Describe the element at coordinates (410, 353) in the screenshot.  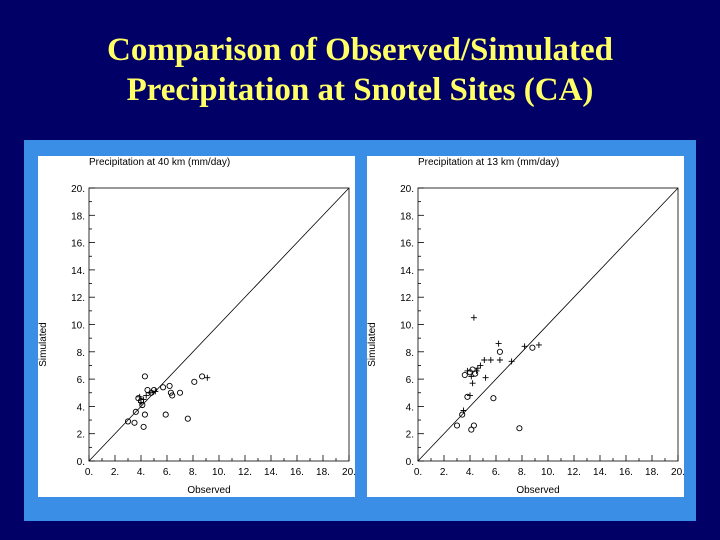
I see `chart1-ytick-label: 8.` at that location.